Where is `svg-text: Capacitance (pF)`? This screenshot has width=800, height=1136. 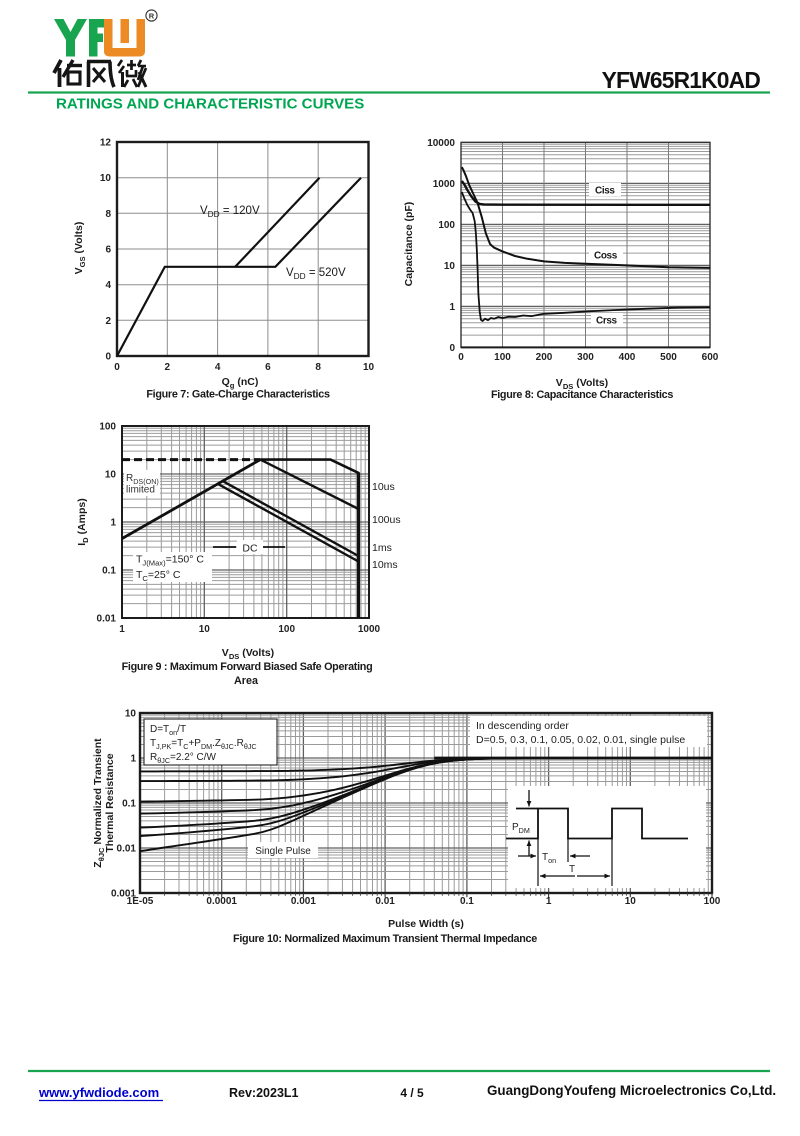 svg-text: Capacitance (pF) is located at coordinates (409, 244).